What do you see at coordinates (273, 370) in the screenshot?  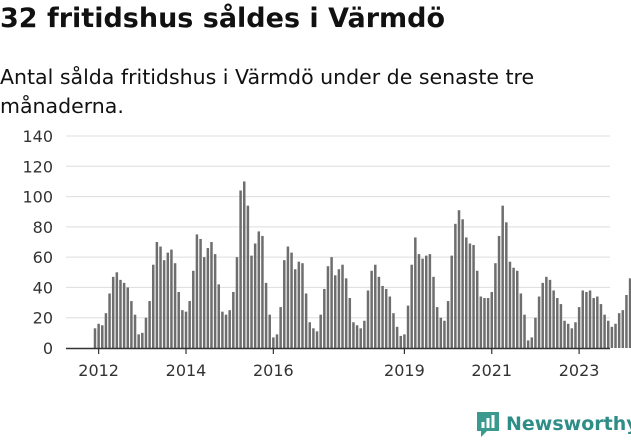 I see `x-tick-label: 2016` at bounding box center [273, 370].